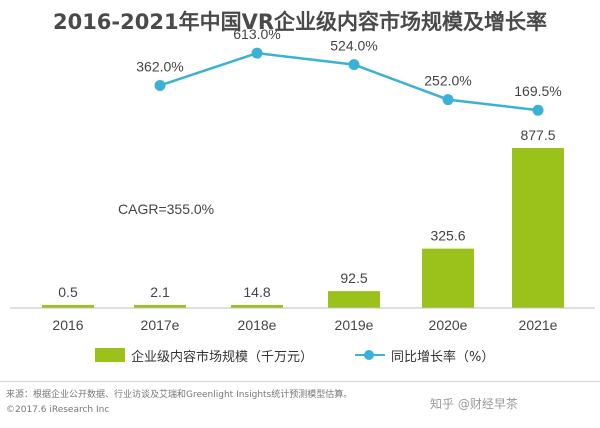 This screenshot has width=600, height=428. What do you see at coordinates (300, 22) in the screenshot?
I see `chart-title: 2016-2021年中国VR企业级内容市场规模及增长率` at bounding box center [300, 22].